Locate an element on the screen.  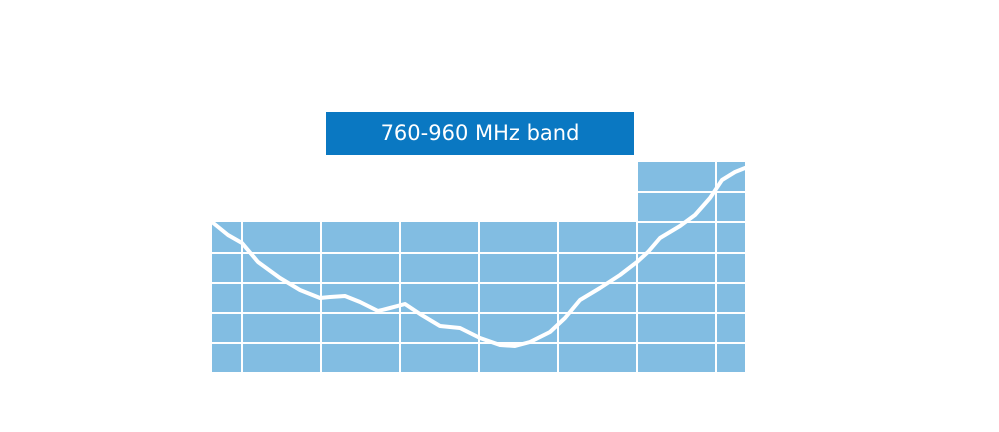
label-box is located at coordinates (480, 133).